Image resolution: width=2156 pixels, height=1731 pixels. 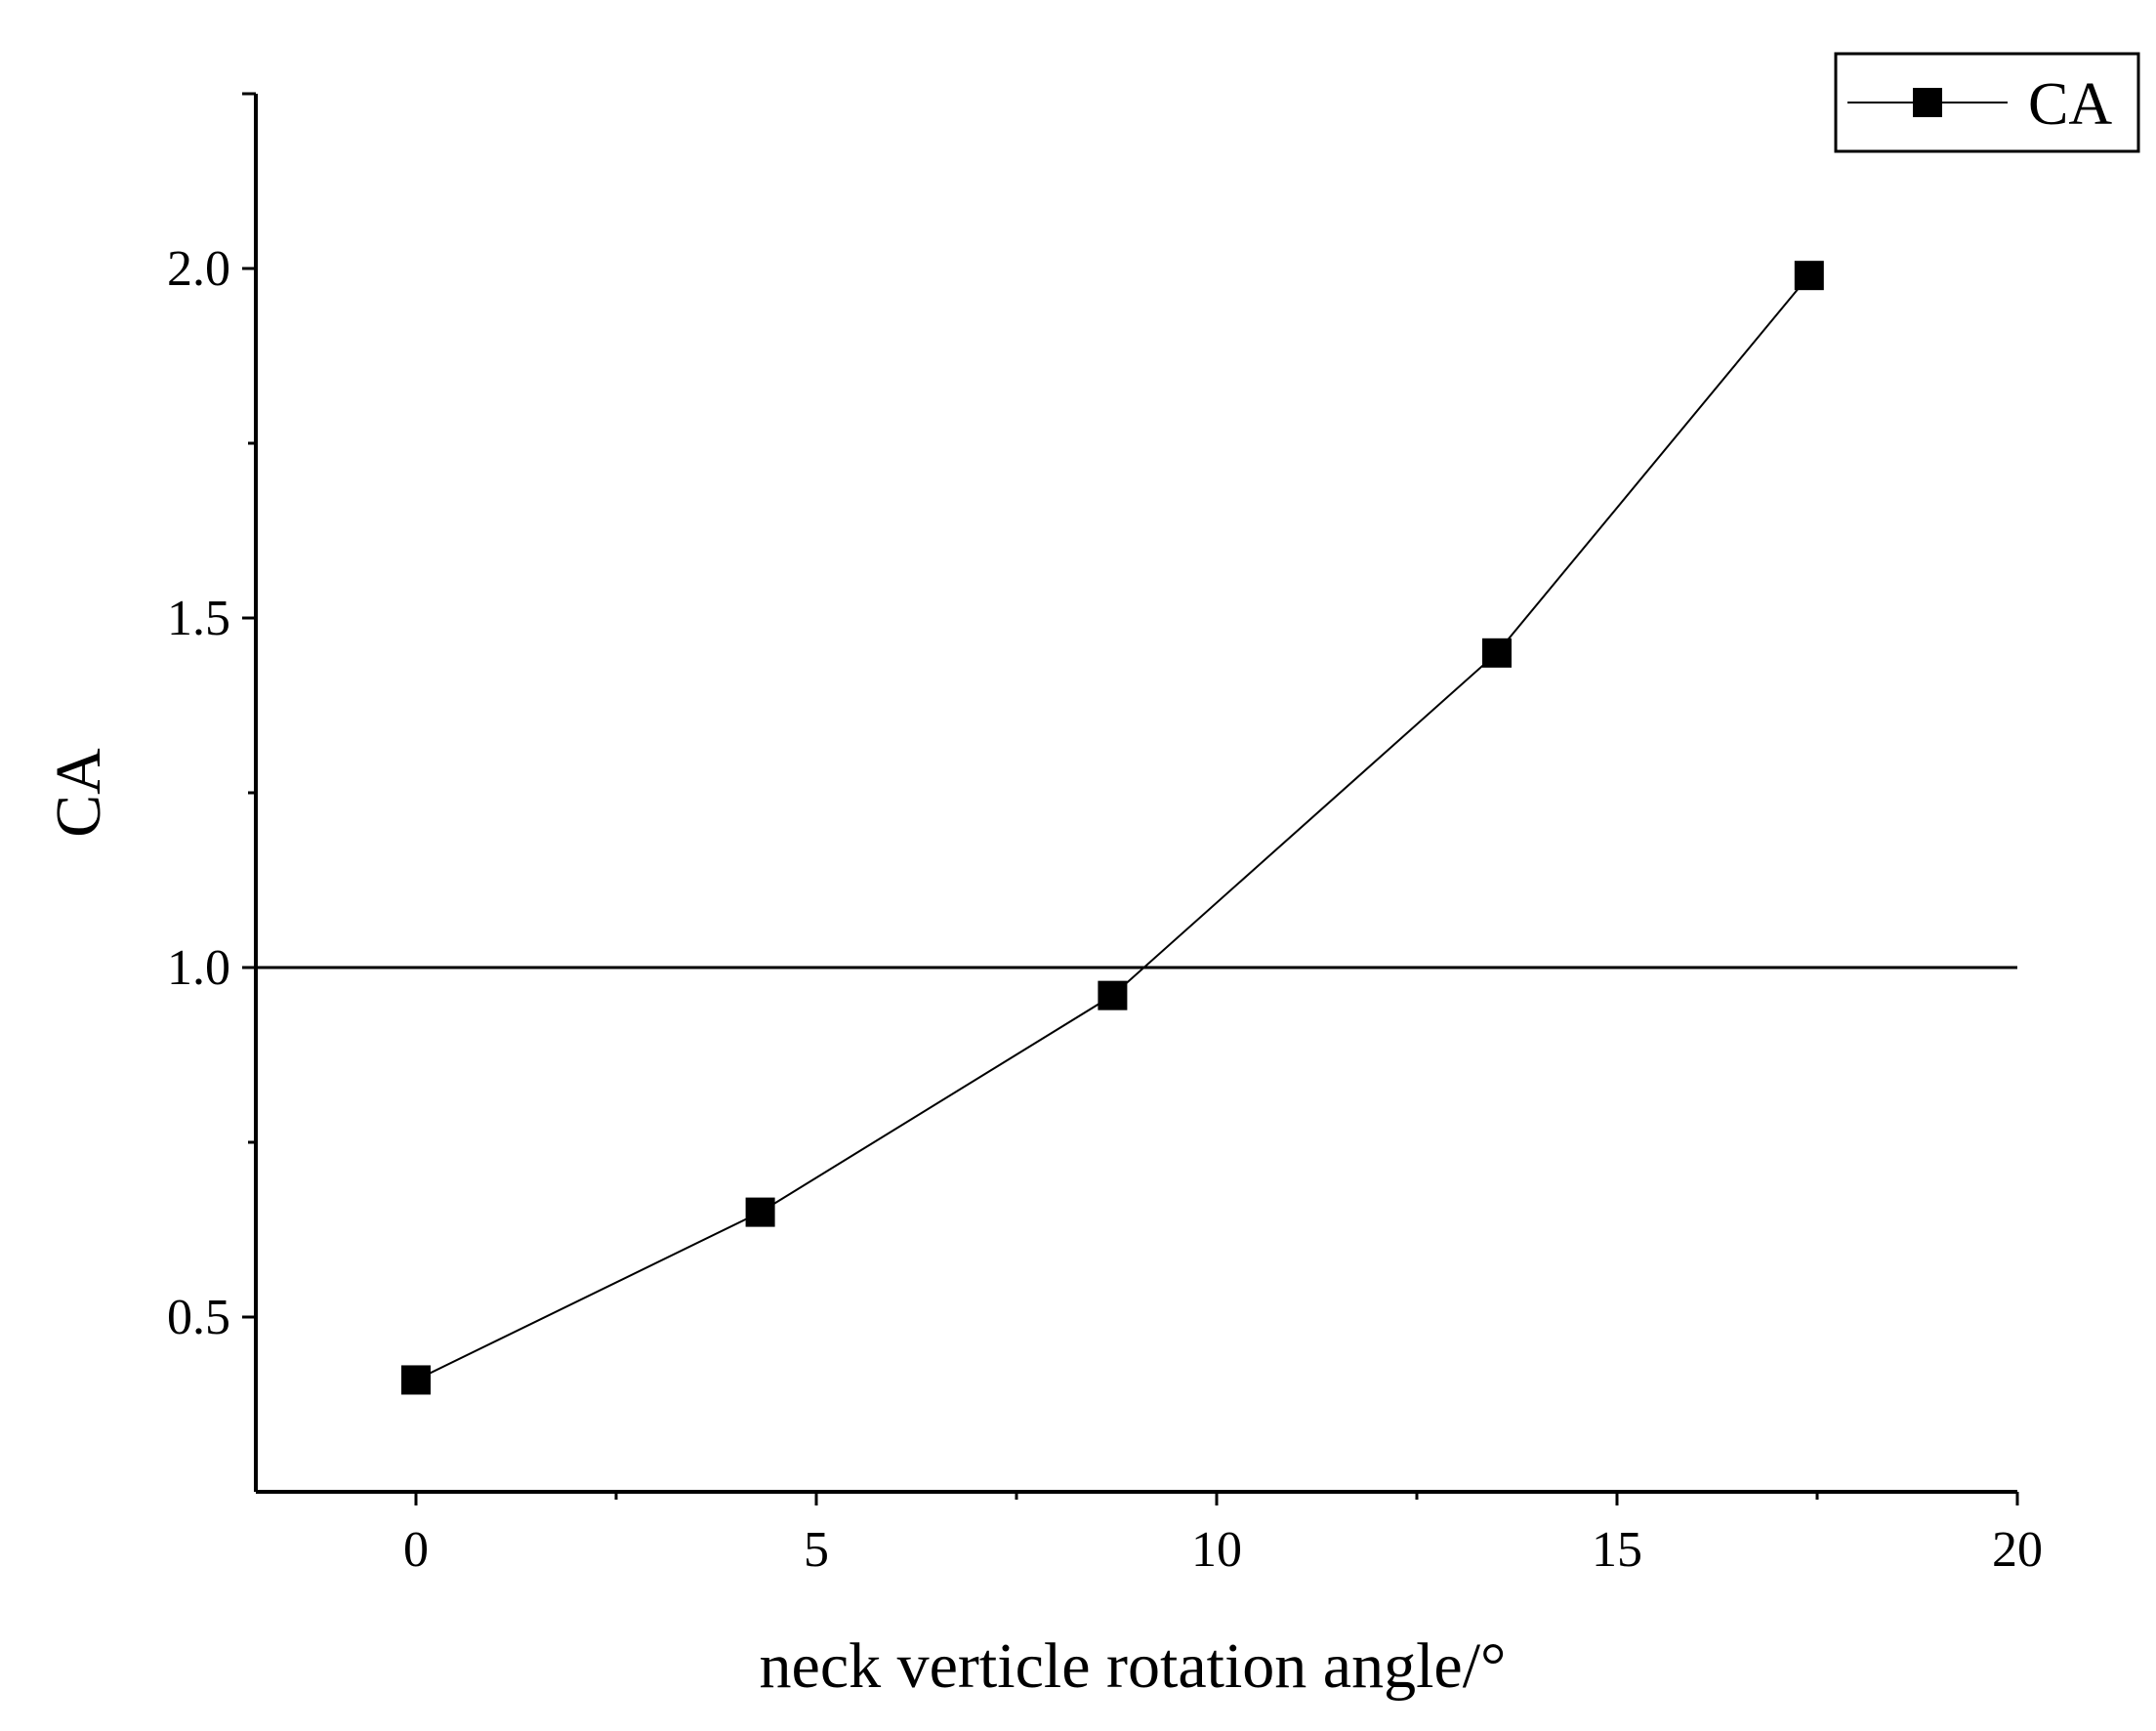 What do you see at coordinates (2018, 1550) in the screenshot?
I see `x-tick-label: 20` at bounding box center [2018, 1550].